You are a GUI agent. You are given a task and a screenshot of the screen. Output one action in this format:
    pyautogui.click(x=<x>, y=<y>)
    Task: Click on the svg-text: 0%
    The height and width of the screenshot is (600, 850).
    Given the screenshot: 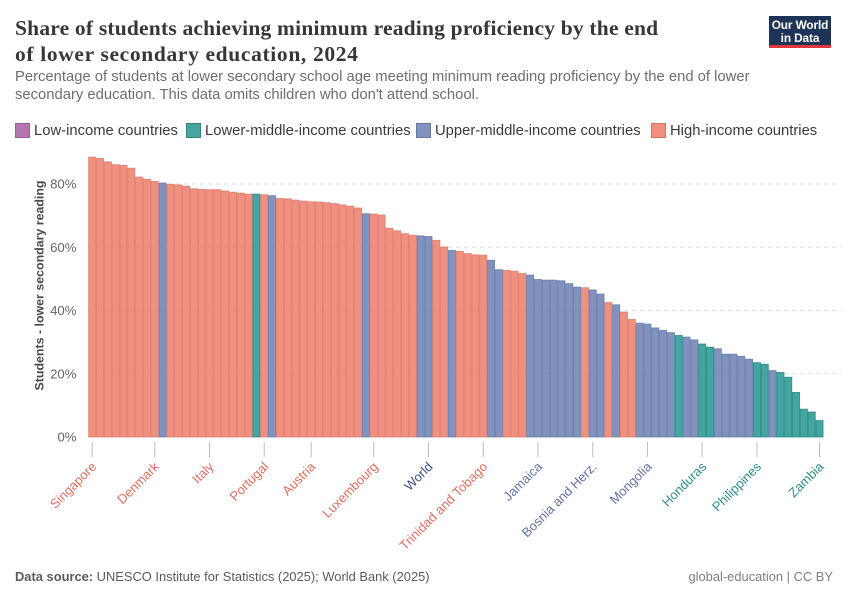 What is the action you would take?
    pyautogui.click(x=66, y=437)
    